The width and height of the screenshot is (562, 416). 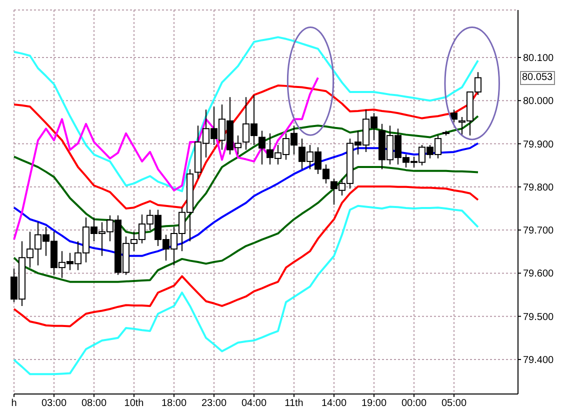 What do you see at coordinates (254, 404) in the screenshot?
I see `x-tick-label: 04:00` at bounding box center [254, 404].